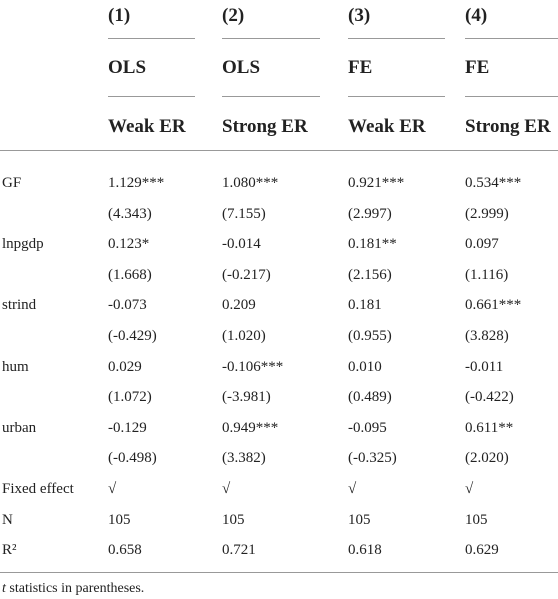 The image size is (558, 599). Describe the element at coordinates (487, 458) in the screenshot. I see `t-statistic: (2.020)` at that location.